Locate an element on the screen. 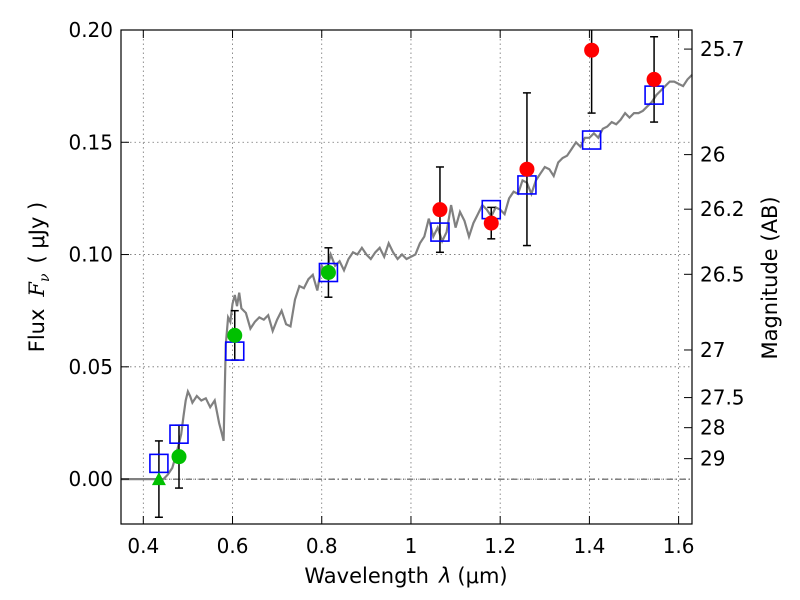  ground-limit-triangle is located at coordinates (158, 479).